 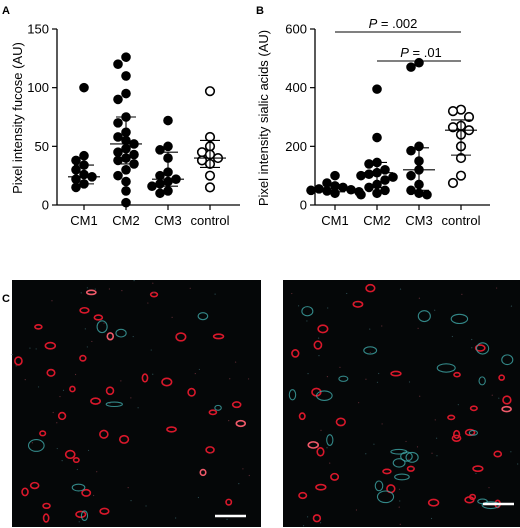 I want to click on chart-b-ylabel: Pixel intensity sialic acids (AU), so click(x=263, y=118).